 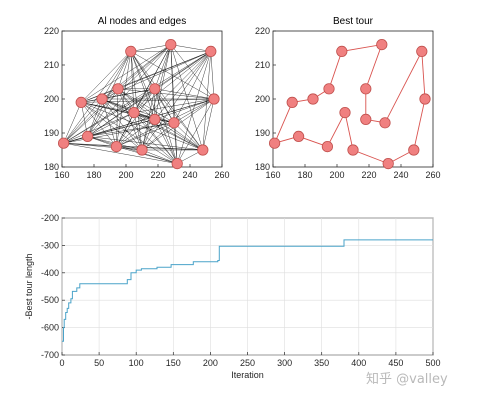 I want to click on x-tick-label: 150, so click(x=173, y=363).